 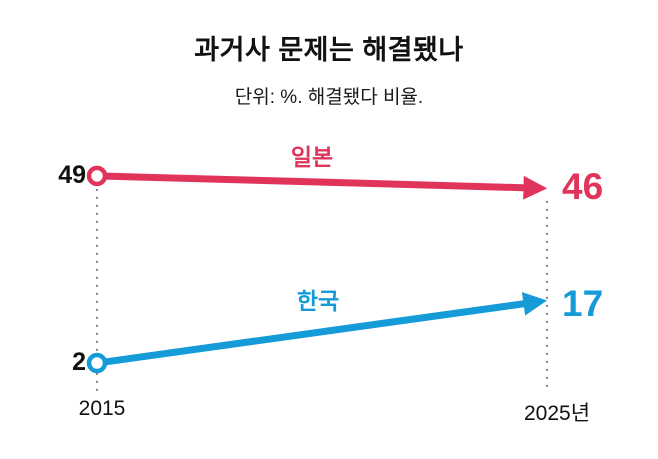 I want to click on chart-title: 과거사 문제는 해결됐나, so click(x=329, y=50).